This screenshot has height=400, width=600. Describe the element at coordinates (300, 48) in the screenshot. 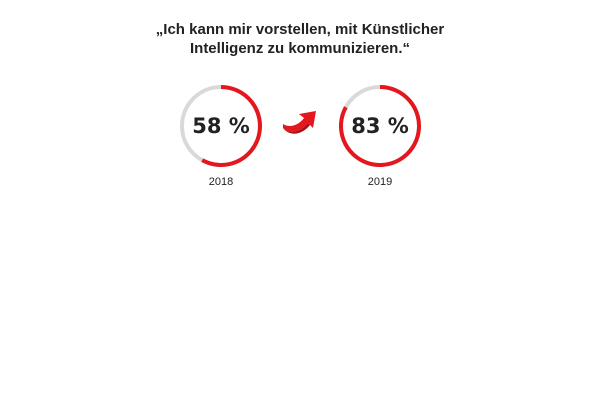

I see `chart-title-line-2: Intelligenz zu kommunizieren.“` at that location.